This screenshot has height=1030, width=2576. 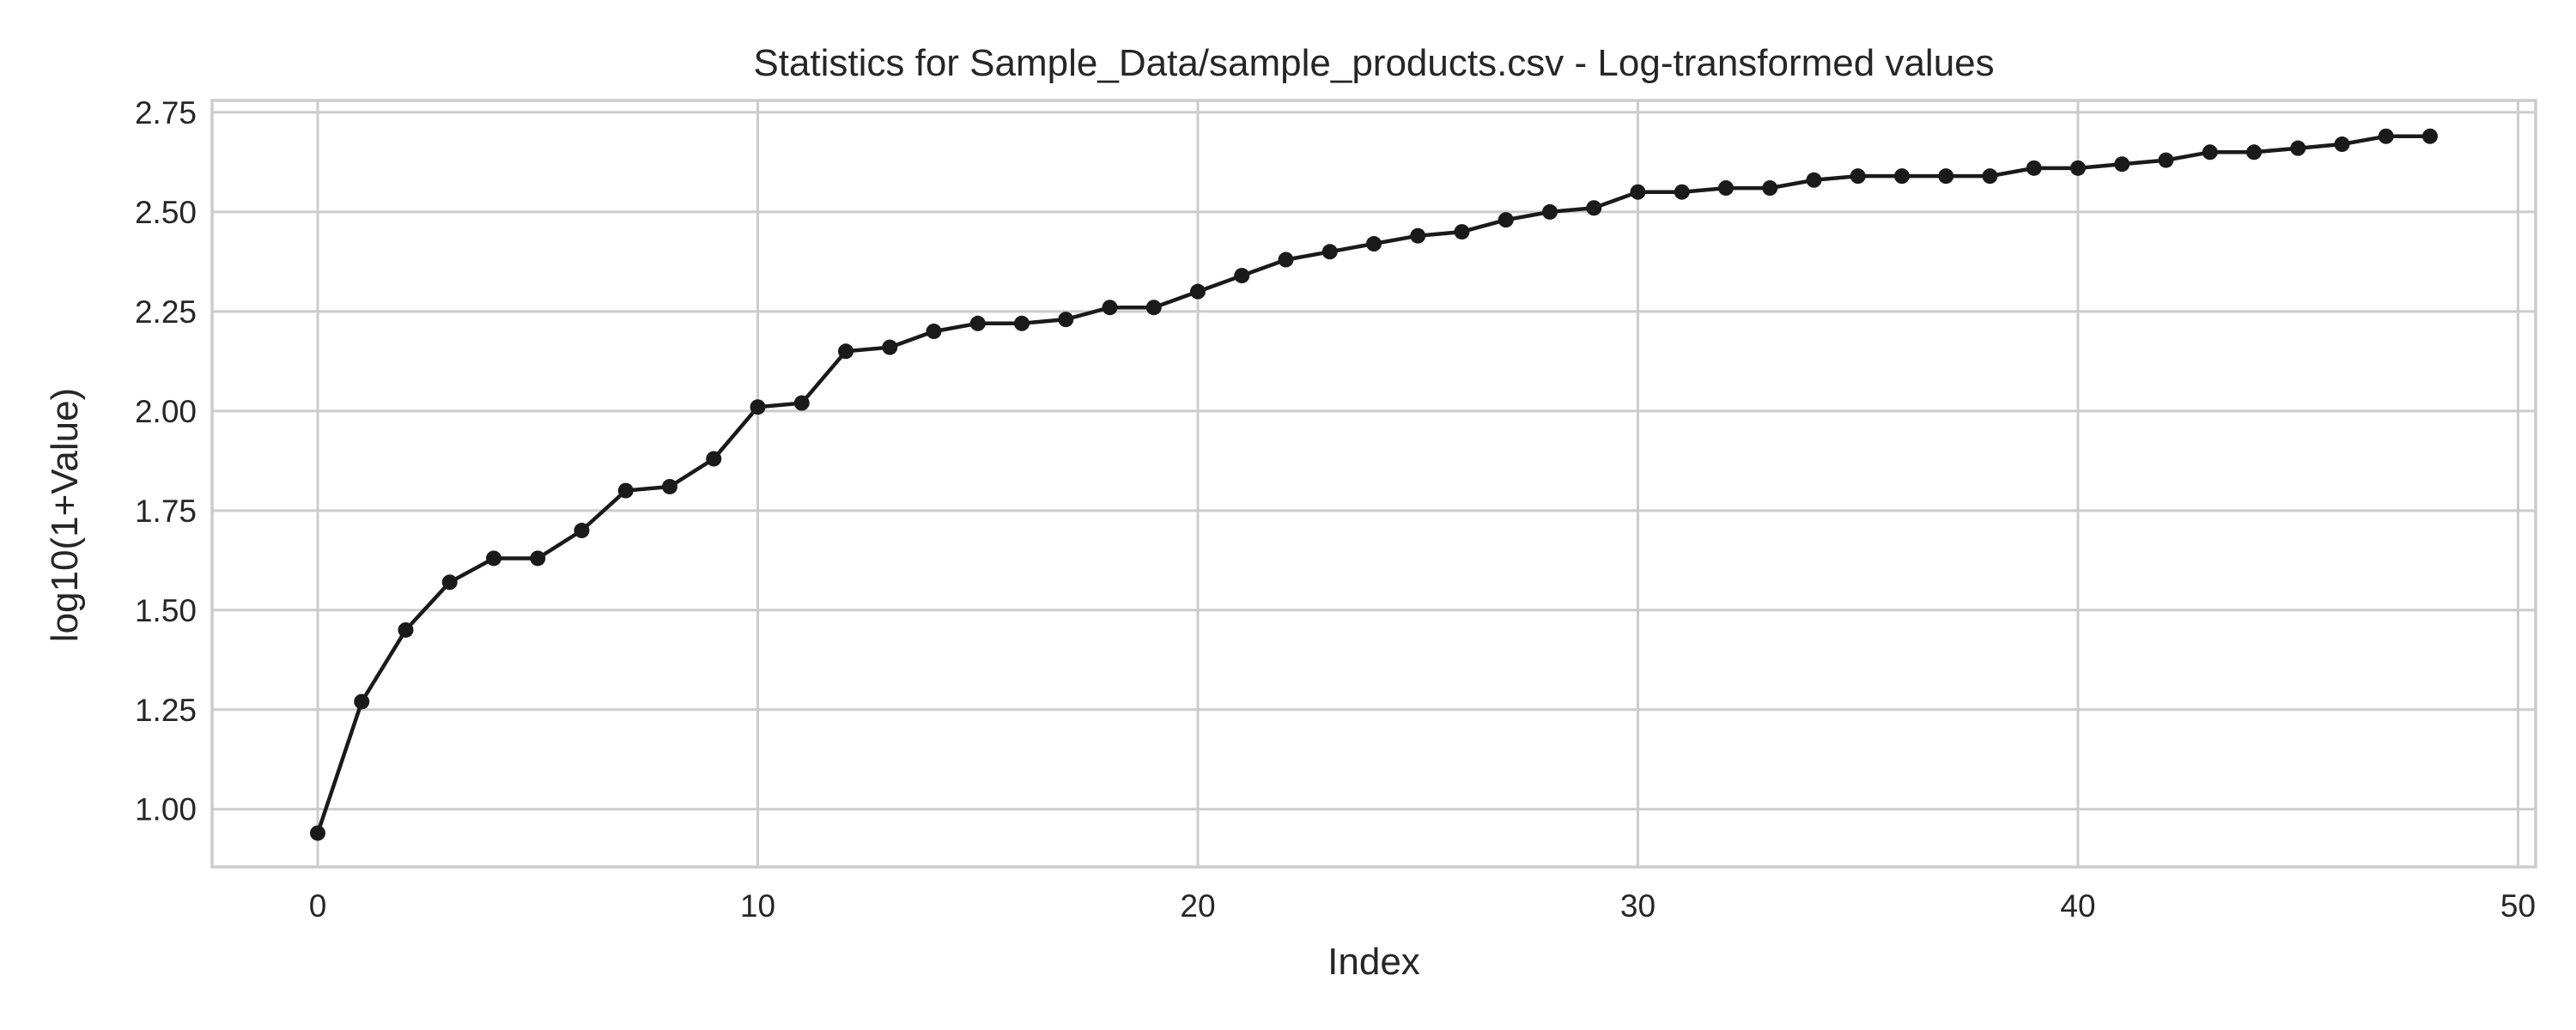 I want to click on x-tick-labels: 0 10 20 30 40 50, so click(x=1422, y=906).